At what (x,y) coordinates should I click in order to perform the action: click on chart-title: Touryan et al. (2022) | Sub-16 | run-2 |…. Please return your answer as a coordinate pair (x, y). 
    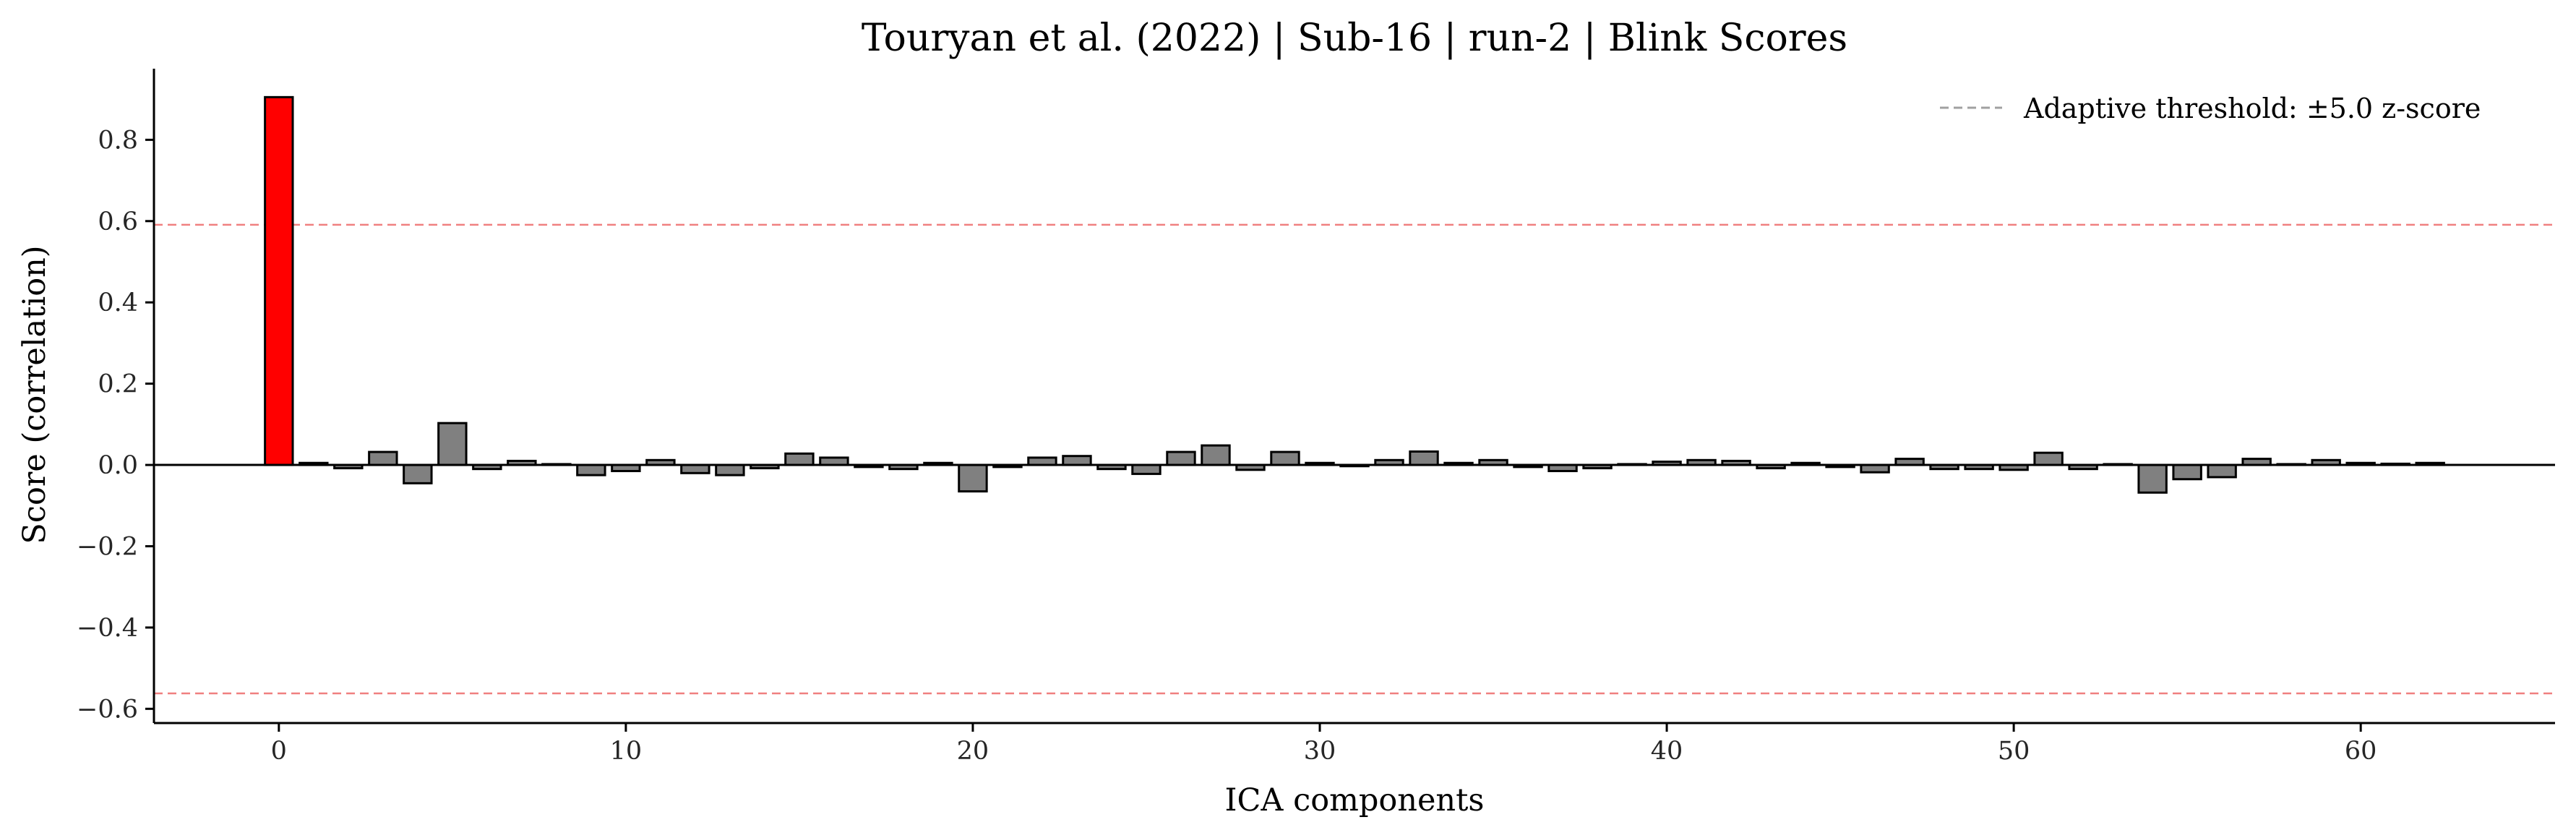
    Looking at the image, I should click on (1354, 38).